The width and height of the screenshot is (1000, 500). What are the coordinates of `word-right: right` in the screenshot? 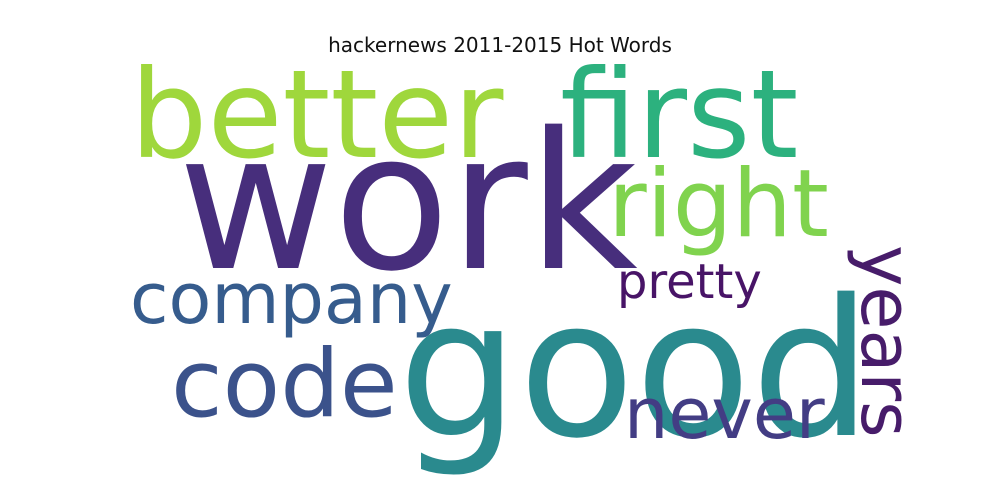 It's located at (718, 204).